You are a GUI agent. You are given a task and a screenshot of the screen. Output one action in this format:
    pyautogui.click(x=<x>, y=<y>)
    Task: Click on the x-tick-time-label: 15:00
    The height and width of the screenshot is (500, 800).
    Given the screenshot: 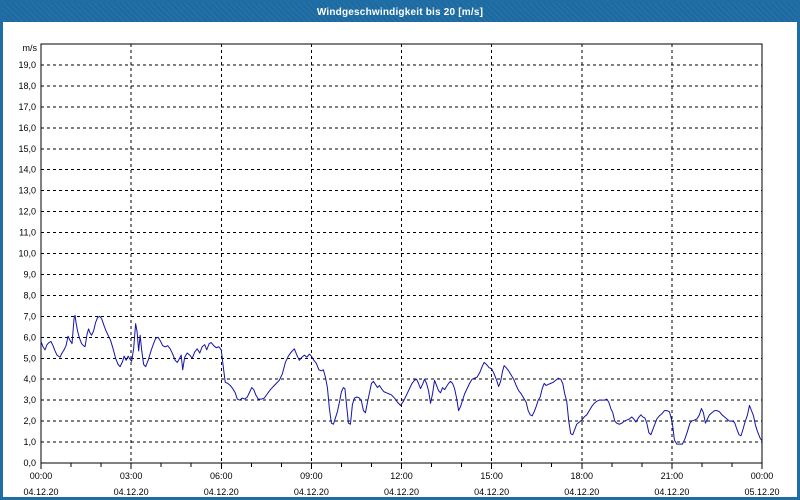 What is the action you would take?
    pyautogui.click(x=491, y=476)
    